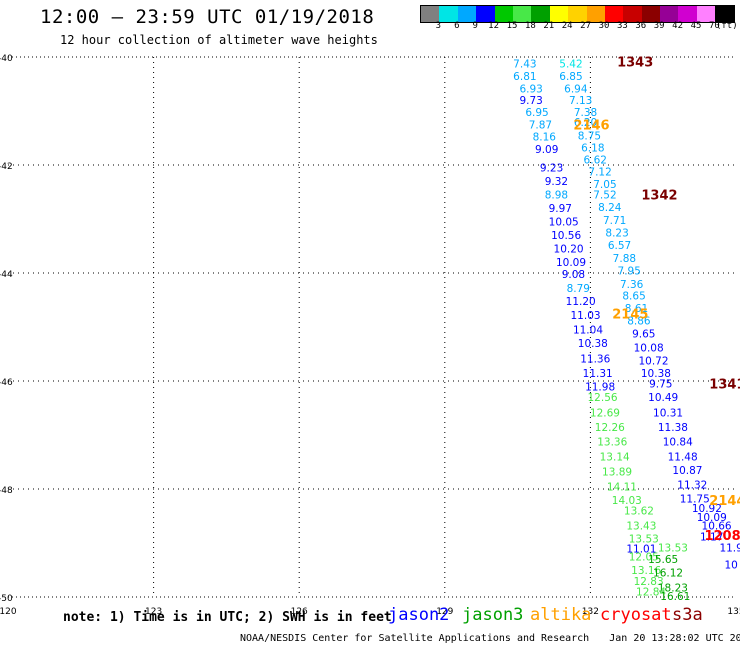  What do you see at coordinates (673, 428) in the screenshot?
I see `swh-value: 11.38` at bounding box center [673, 428].